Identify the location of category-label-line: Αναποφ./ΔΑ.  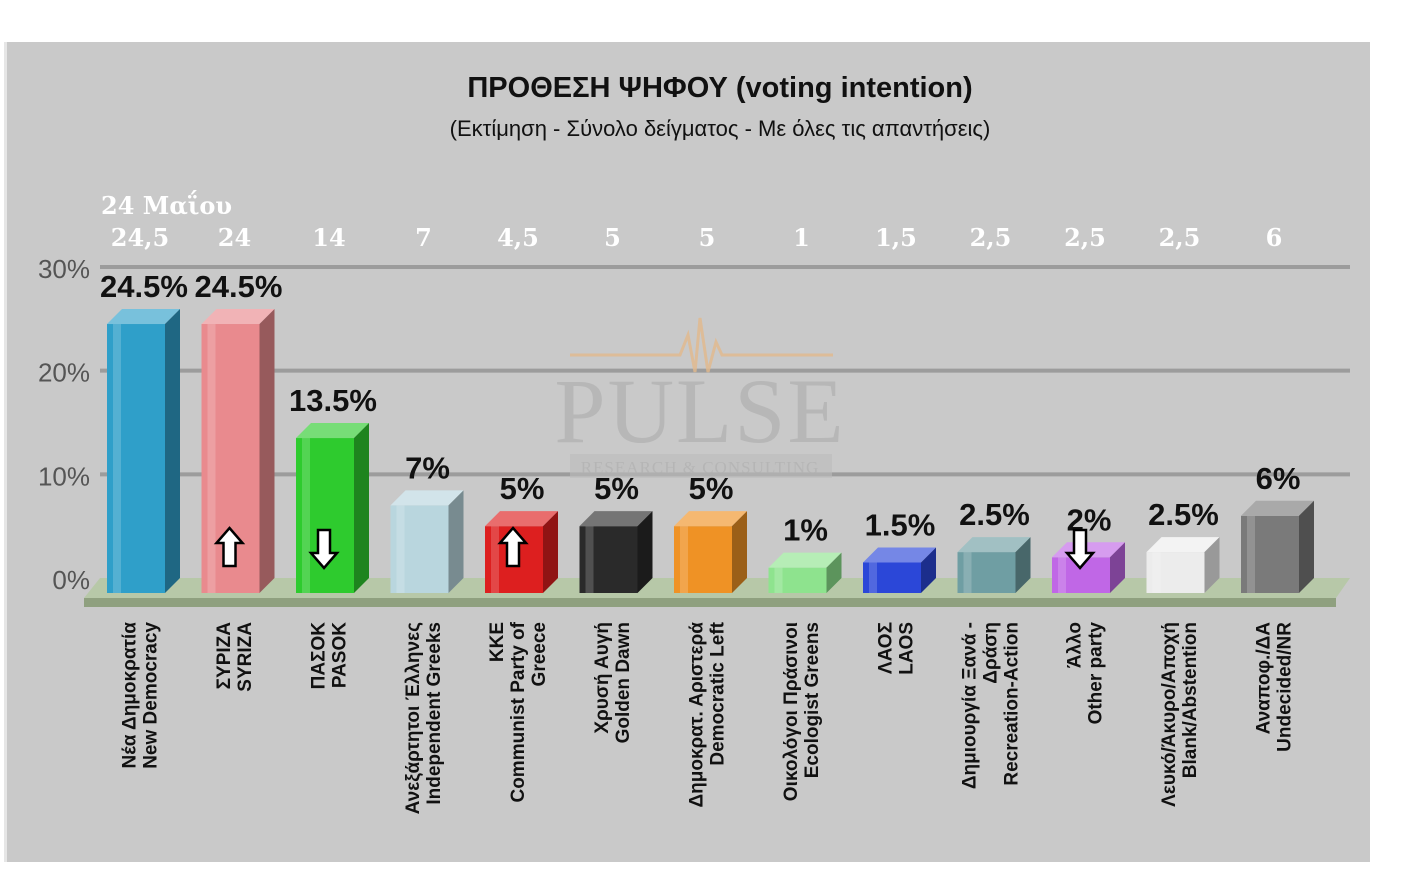
(1264, 678).